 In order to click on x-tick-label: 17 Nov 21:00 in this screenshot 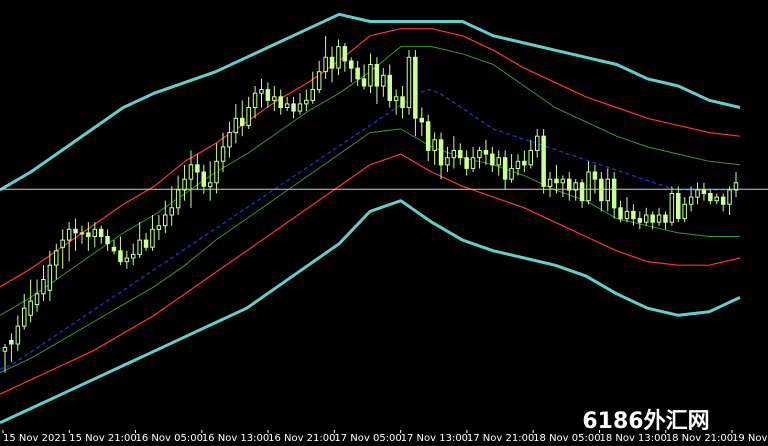, I will do `click(500, 438)`.